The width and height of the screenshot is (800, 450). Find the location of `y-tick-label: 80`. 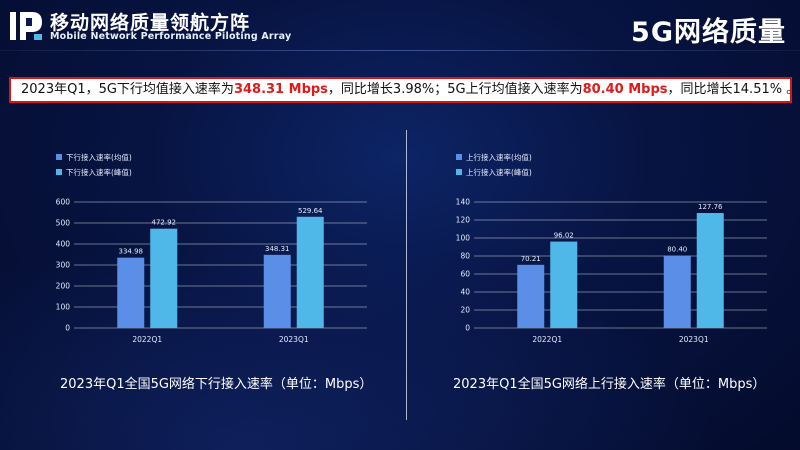

y-tick-label: 80 is located at coordinates (465, 256).